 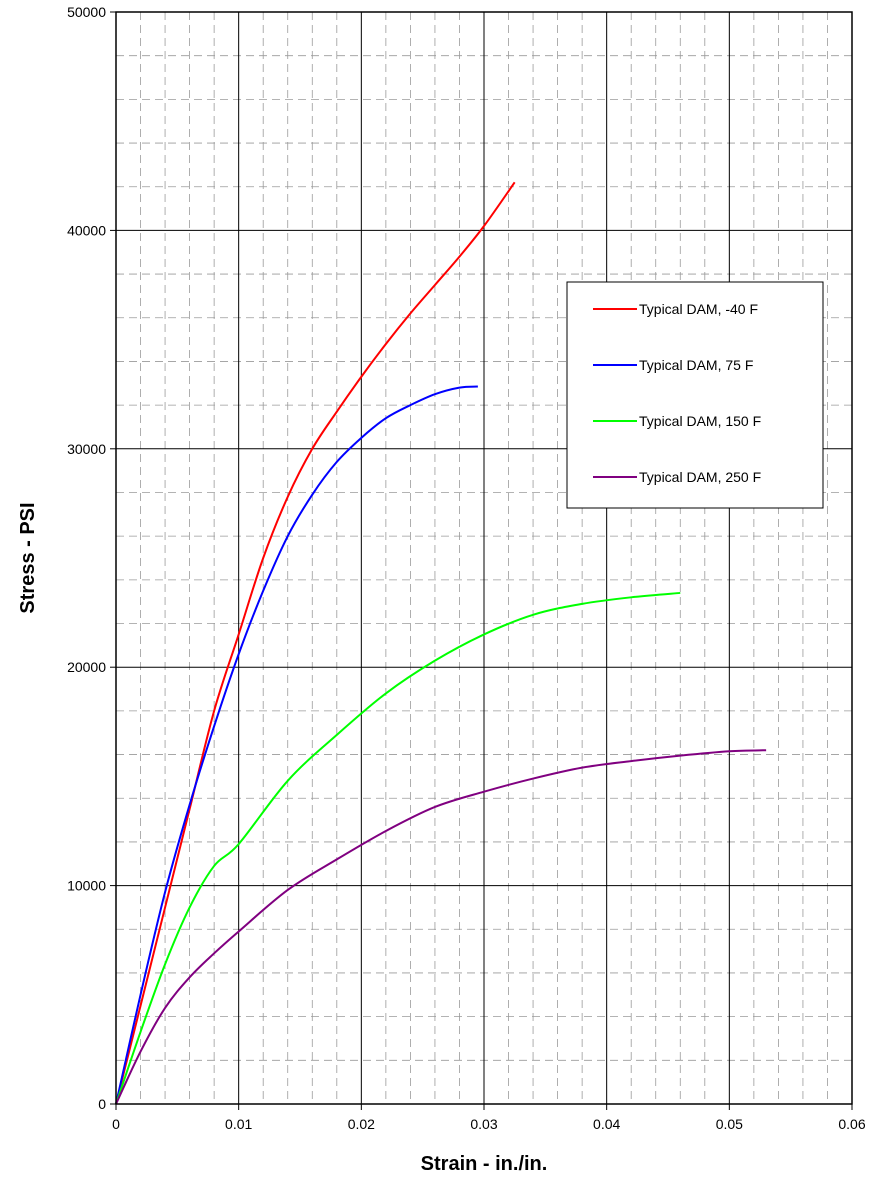 What do you see at coordinates (851, 1124) in the screenshot?
I see `x-tick-label: 0.06` at bounding box center [851, 1124].